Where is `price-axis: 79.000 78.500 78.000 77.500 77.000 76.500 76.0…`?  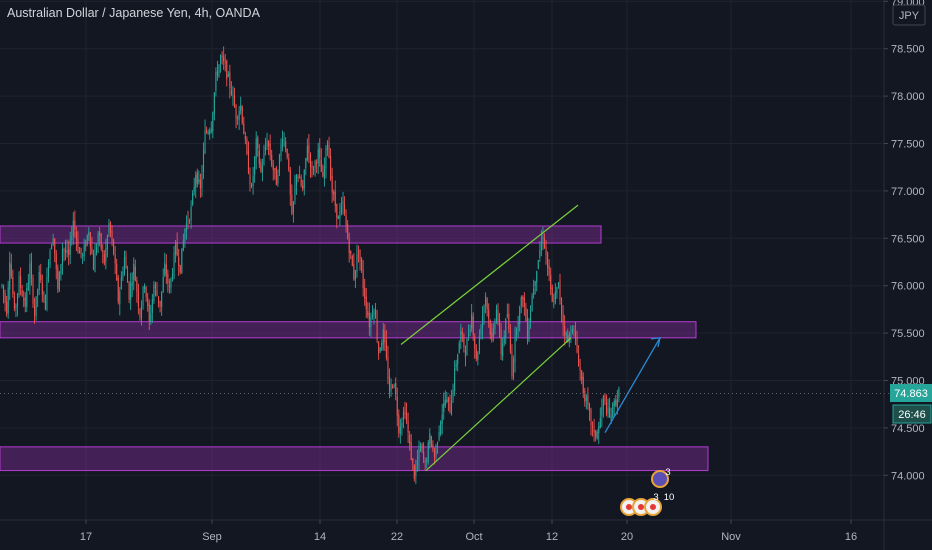
price-axis: 79.000 78.500 78.000 77.500 77.000 76.500 76.0… is located at coordinates (904, 275).